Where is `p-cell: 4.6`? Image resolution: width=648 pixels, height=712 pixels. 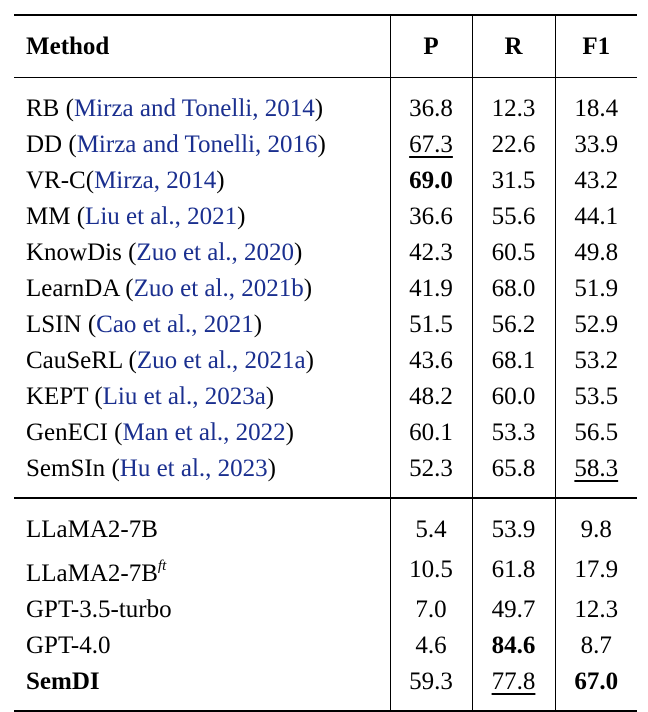 p-cell: 4.6 is located at coordinates (430, 646).